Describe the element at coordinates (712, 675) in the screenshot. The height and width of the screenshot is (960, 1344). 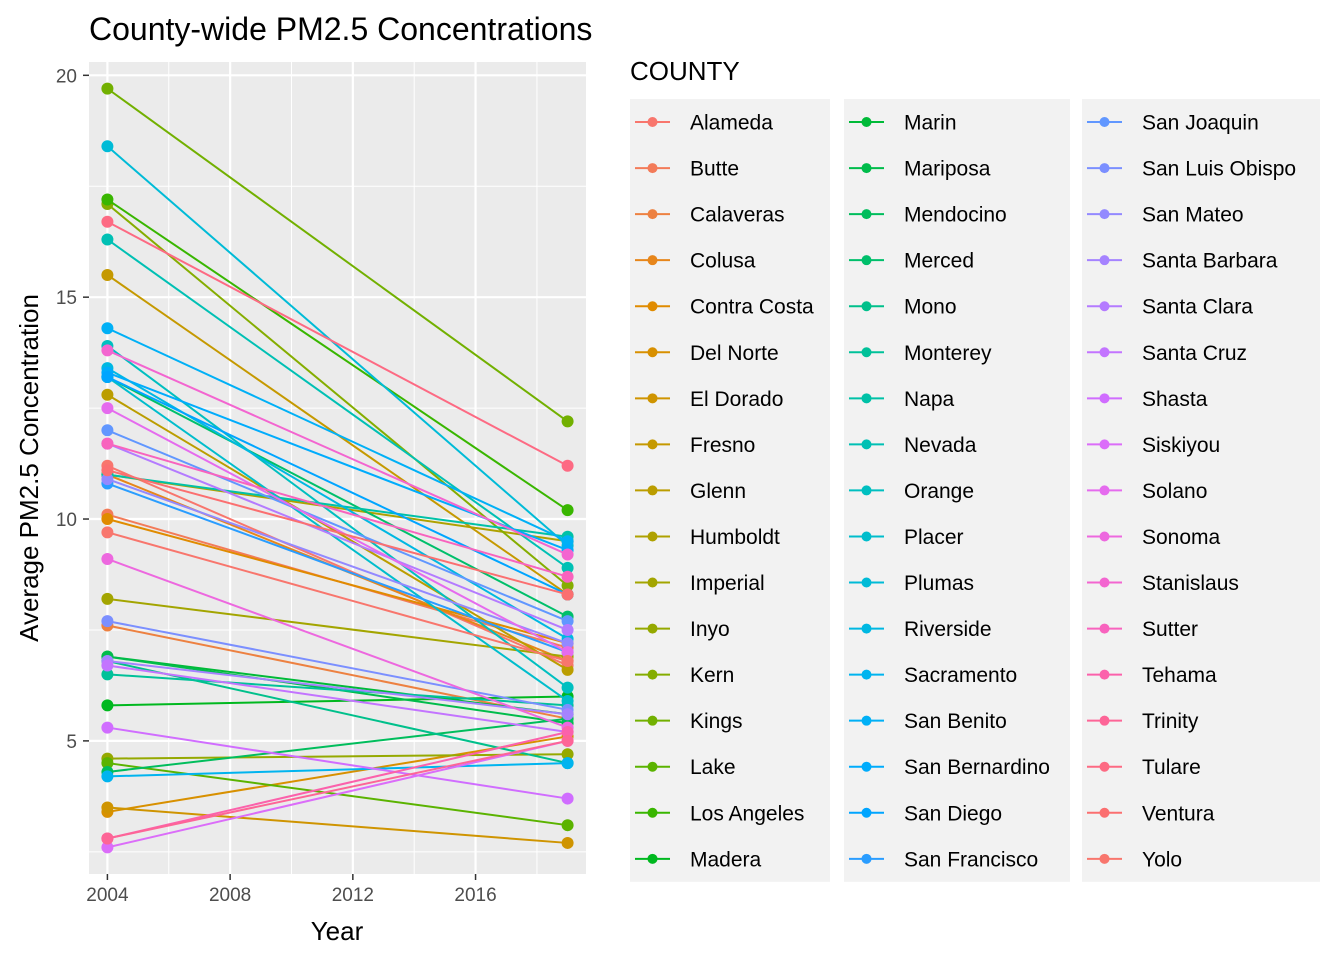
I see `legend-label: Kern` at that location.